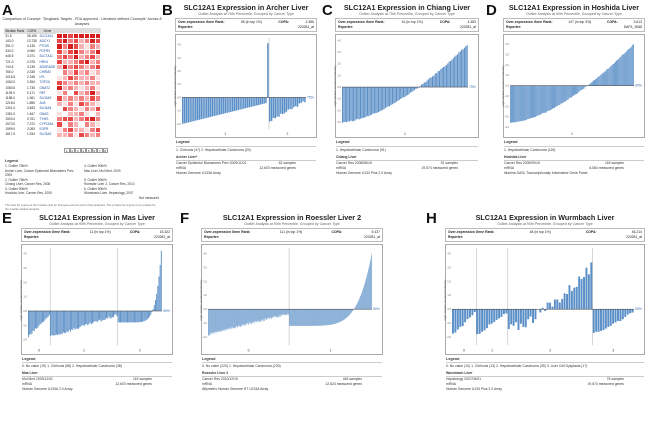 The width and height of the screenshot is (650, 427). What do you see at coordinates (545, 379) in the screenshot?
I see `dataset-info-row: Hepatology 2007/04/01 75 samples` at bounding box center [545, 379].